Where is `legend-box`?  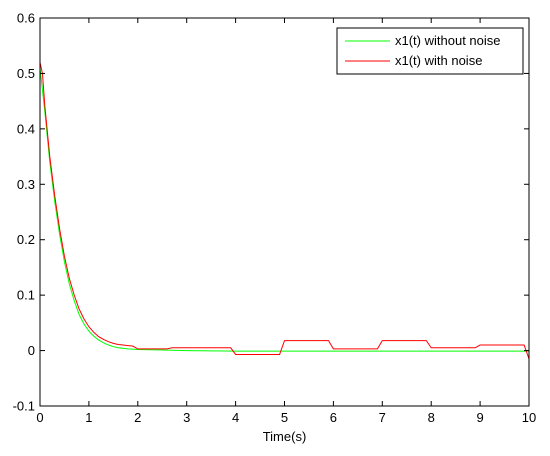 legend-box is located at coordinates (430, 51).